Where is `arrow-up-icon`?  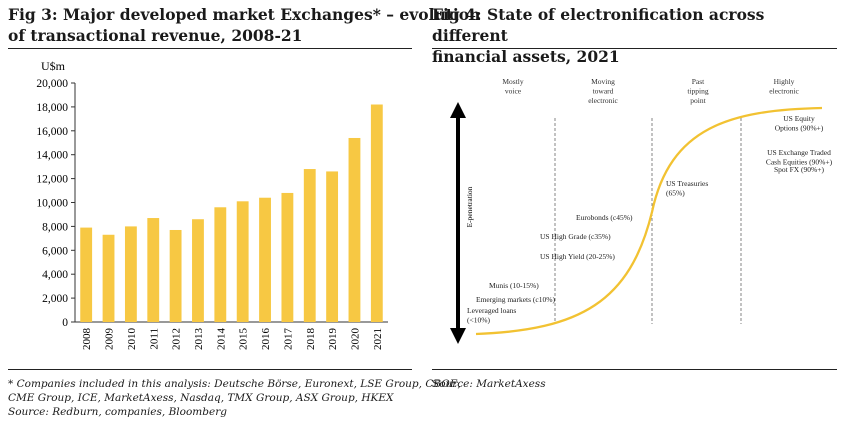
arrow-up-icon is located at coordinates (458, 110).